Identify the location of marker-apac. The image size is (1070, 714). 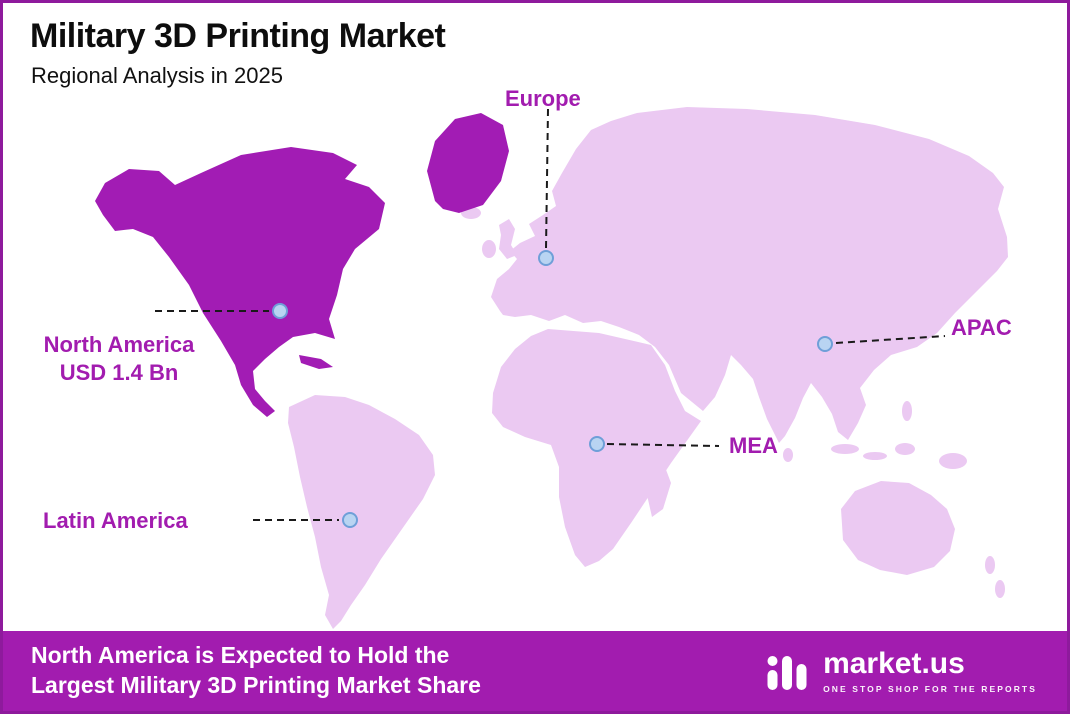
(825, 344).